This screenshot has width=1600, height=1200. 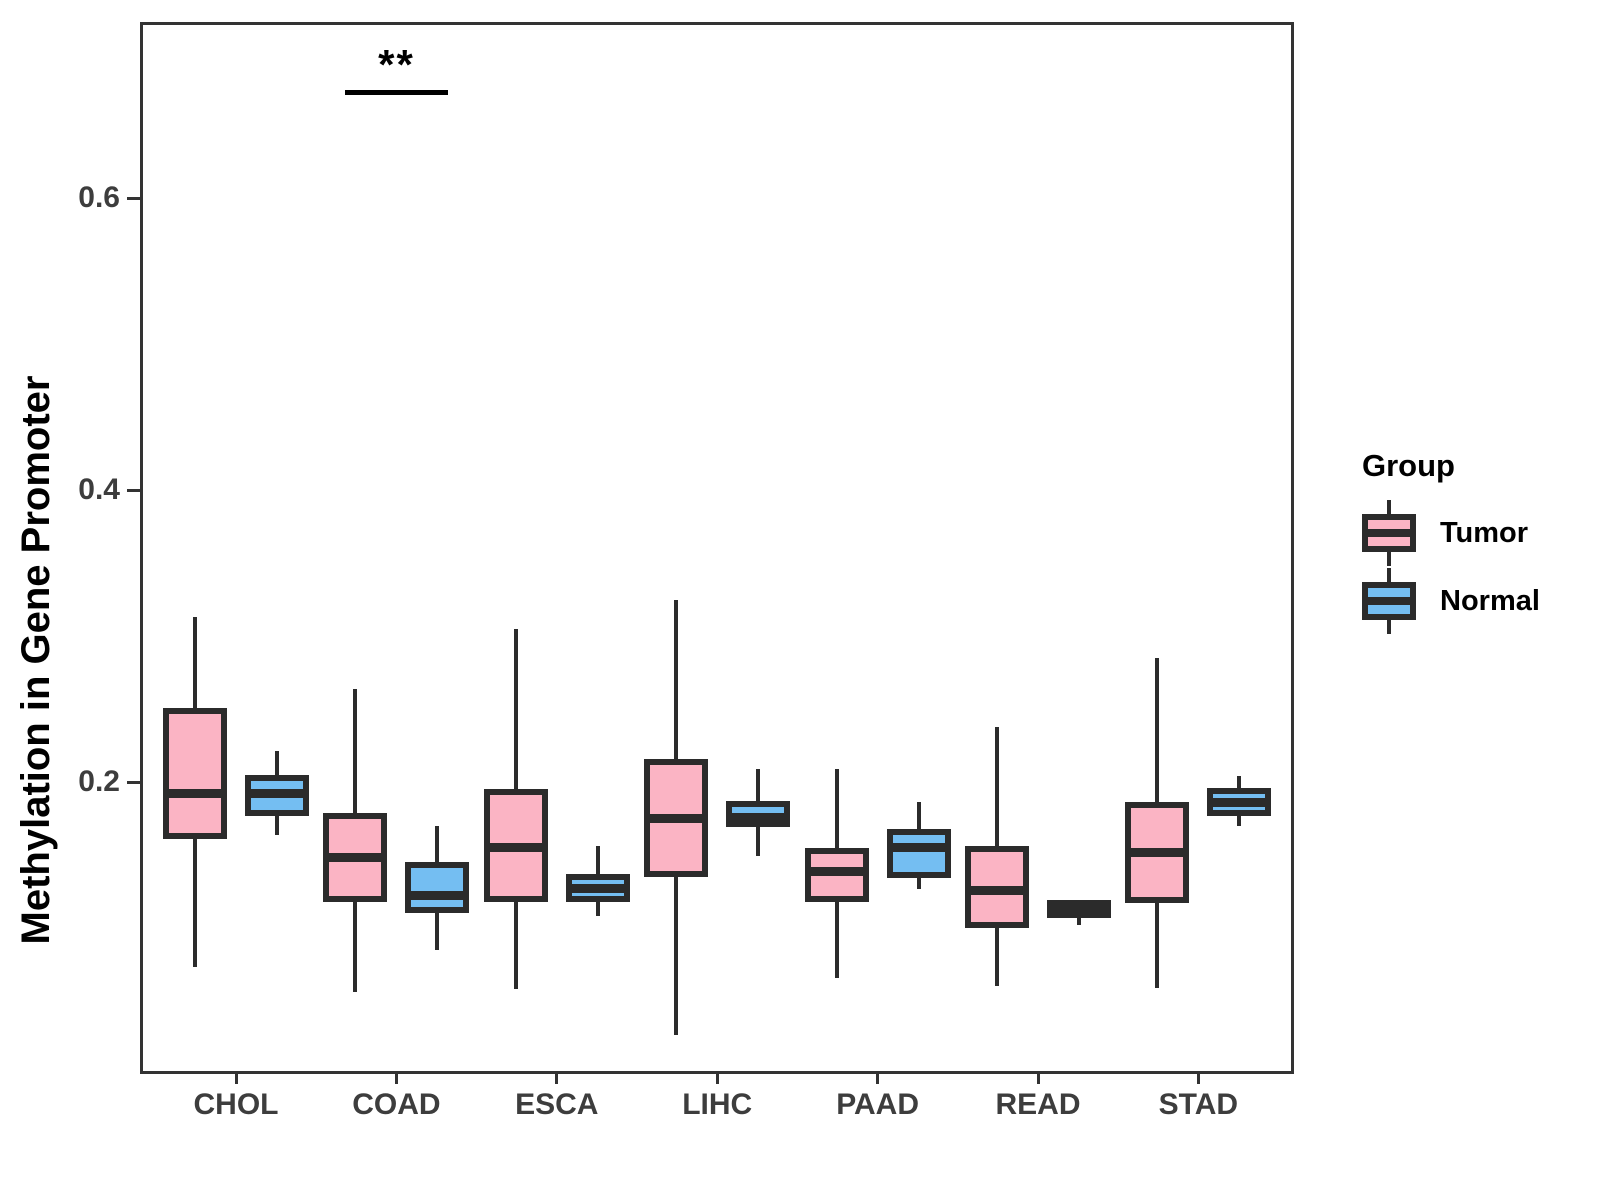 What do you see at coordinates (515, 848) in the screenshot?
I see `median-tumor-esca` at bounding box center [515, 848].